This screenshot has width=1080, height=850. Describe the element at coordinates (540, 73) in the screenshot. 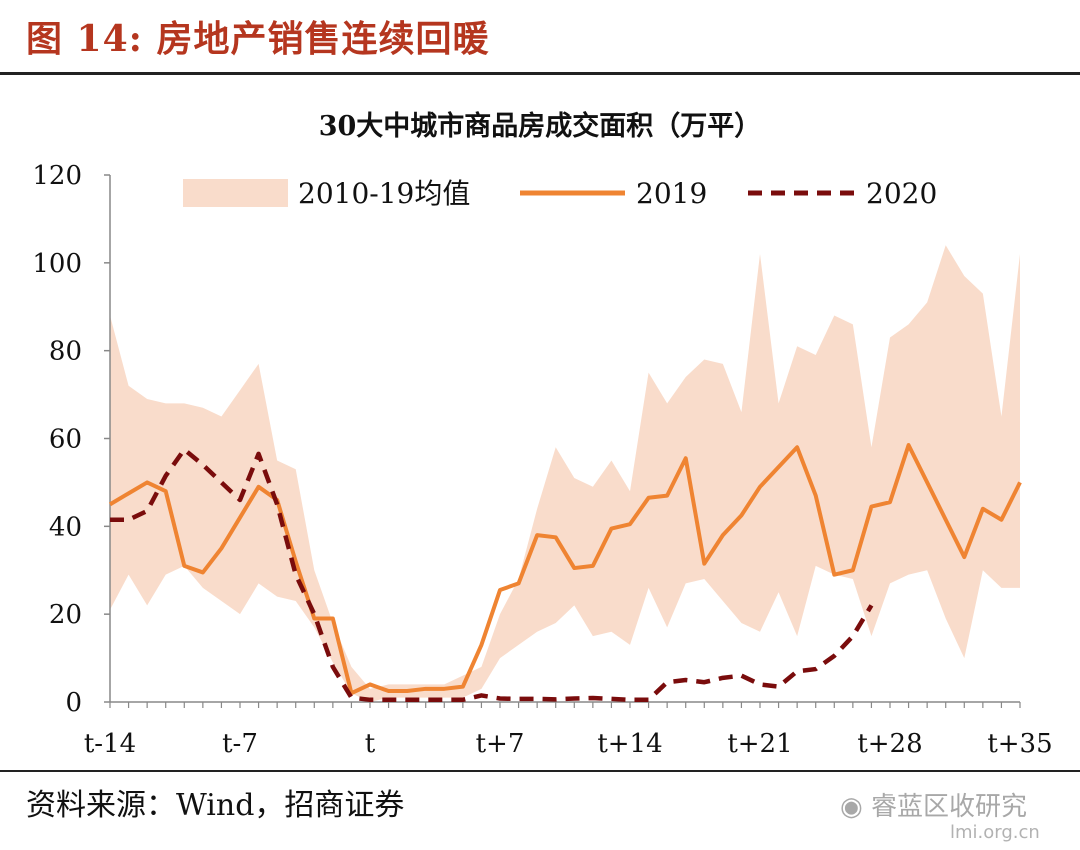

I see `top-rule` at that location.